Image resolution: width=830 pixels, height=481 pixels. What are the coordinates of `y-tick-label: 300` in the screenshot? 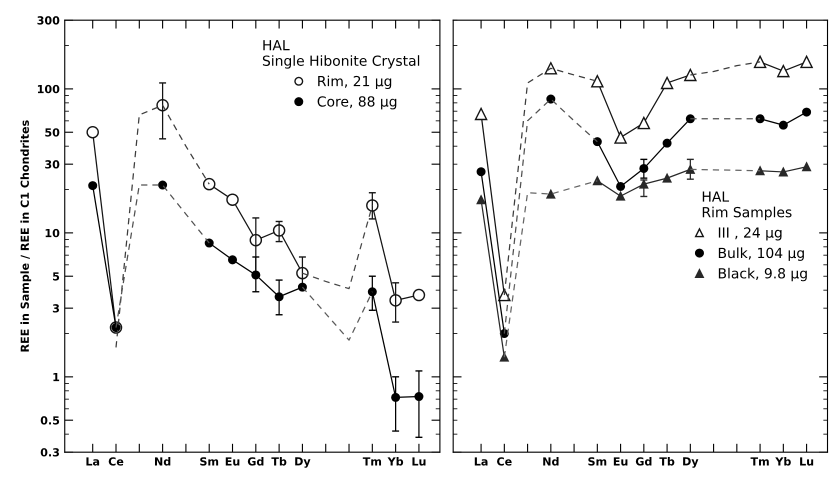 It's located at (48, 20).